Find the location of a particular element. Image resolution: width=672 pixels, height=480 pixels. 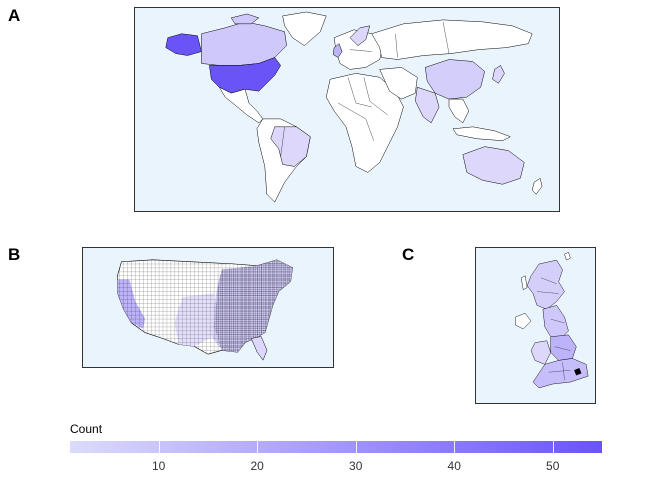

region-japan is located at coordinates (498, 74).